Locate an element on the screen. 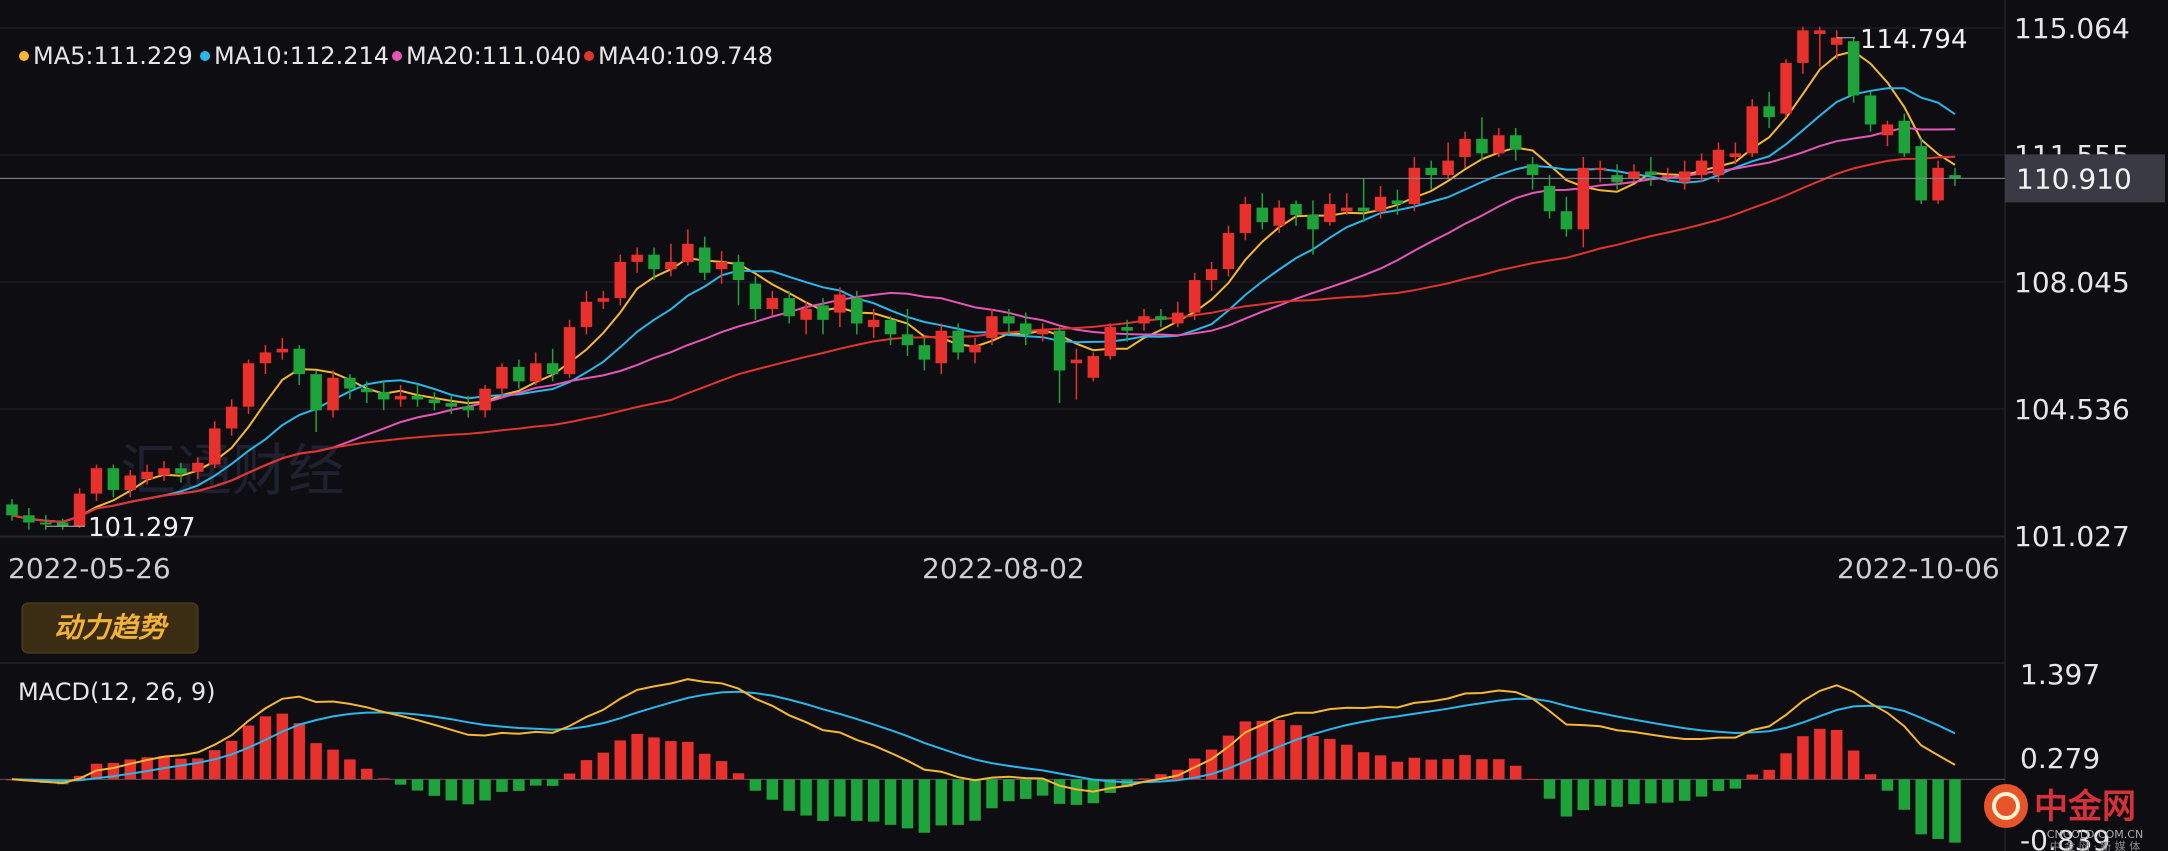 The width and height of the screenshot is (2168, 851). legend-dot-ma5 is located at coordinates (24, 56).